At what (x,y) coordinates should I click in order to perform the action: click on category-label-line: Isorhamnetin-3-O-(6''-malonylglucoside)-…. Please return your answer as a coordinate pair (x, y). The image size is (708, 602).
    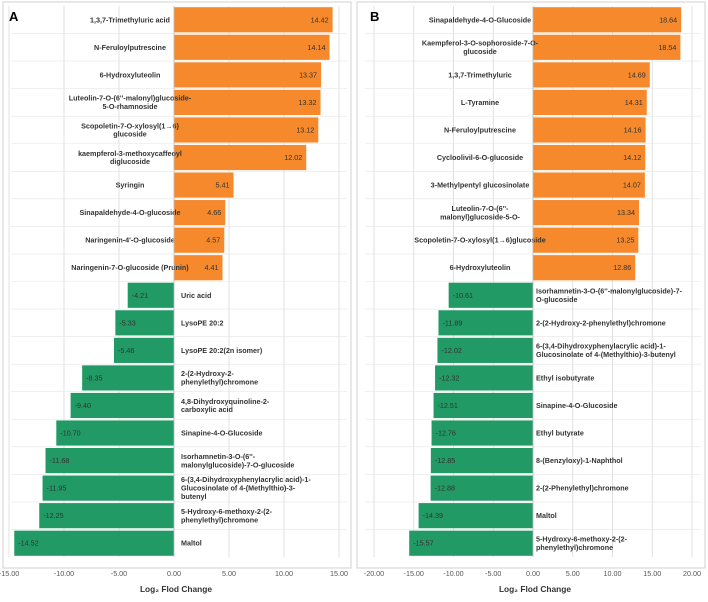
    Looking at the image, I should click on (609, 291).